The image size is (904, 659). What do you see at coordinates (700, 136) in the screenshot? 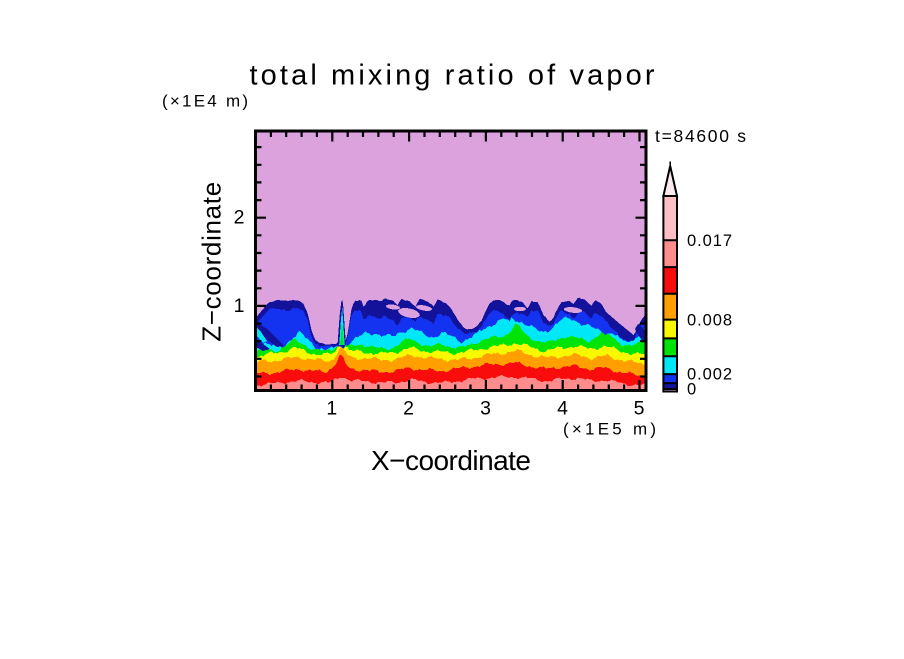
I see `svg-text: t=84600 s` at bounding box center [700, 136].